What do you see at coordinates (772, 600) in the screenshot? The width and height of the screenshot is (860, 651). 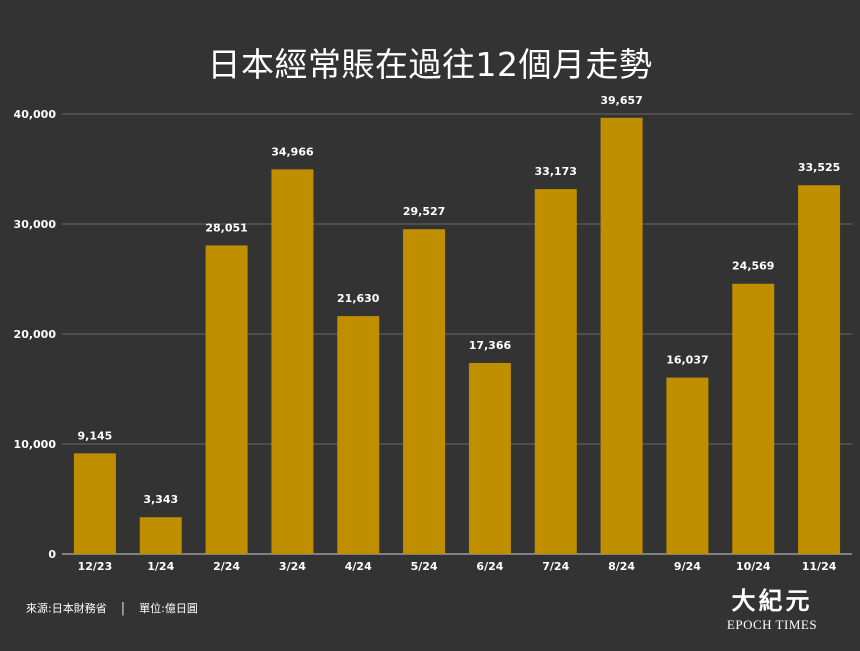 I see `logo-chinese: 大紀元` at bounding box center [772, 600].